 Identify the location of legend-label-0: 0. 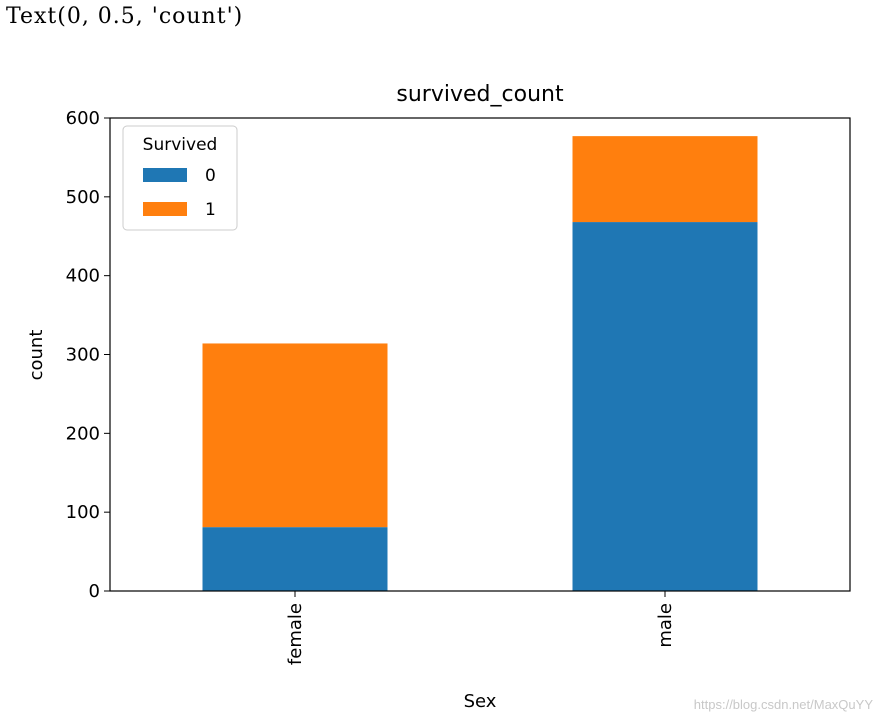
(210, 176).